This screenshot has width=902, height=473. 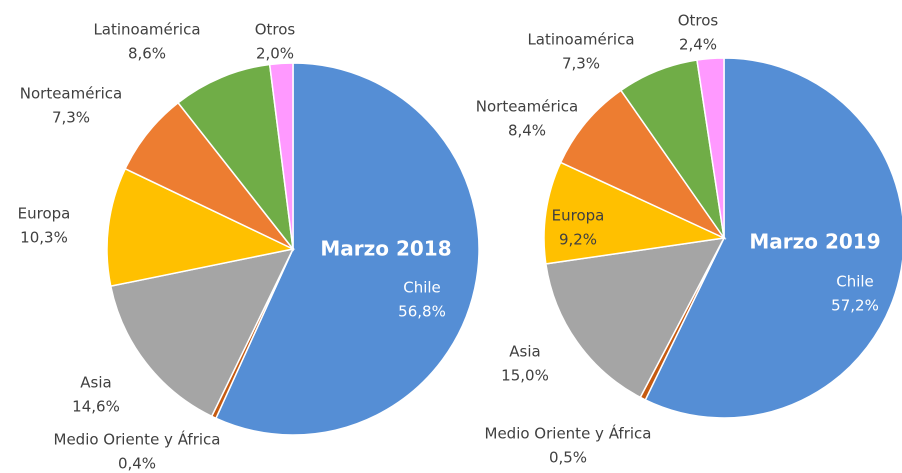 I want to click on value-label: 56,8%, so click(x=422, y=312).